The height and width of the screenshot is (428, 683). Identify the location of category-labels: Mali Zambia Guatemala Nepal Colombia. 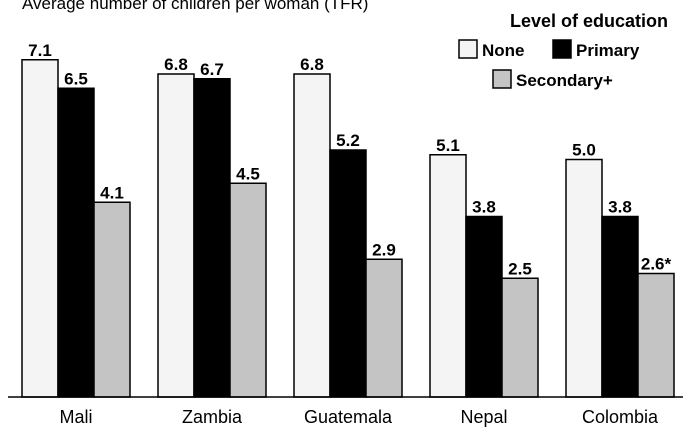
(359, 417).